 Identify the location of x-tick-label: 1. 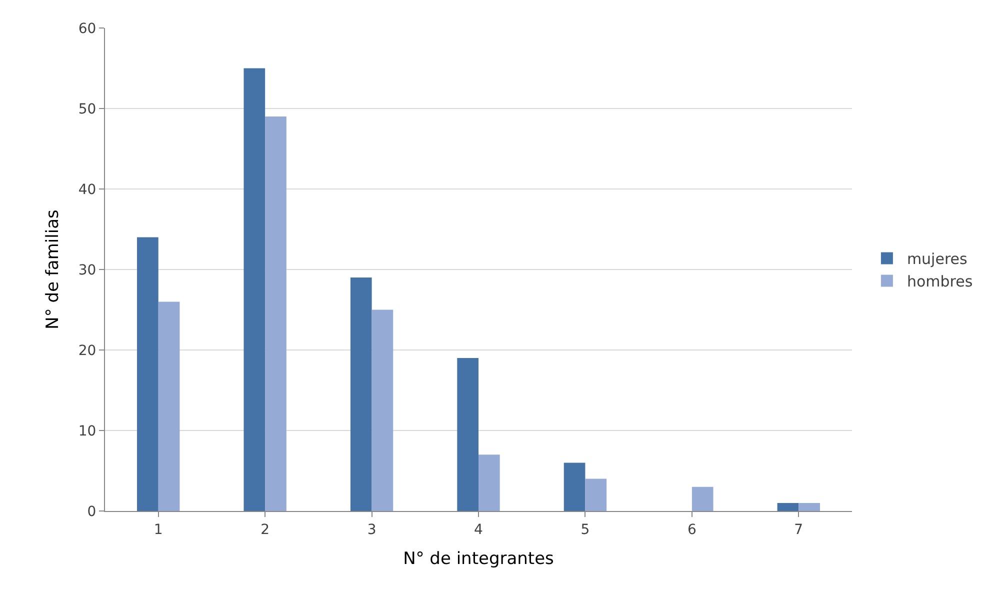
(158, 530).